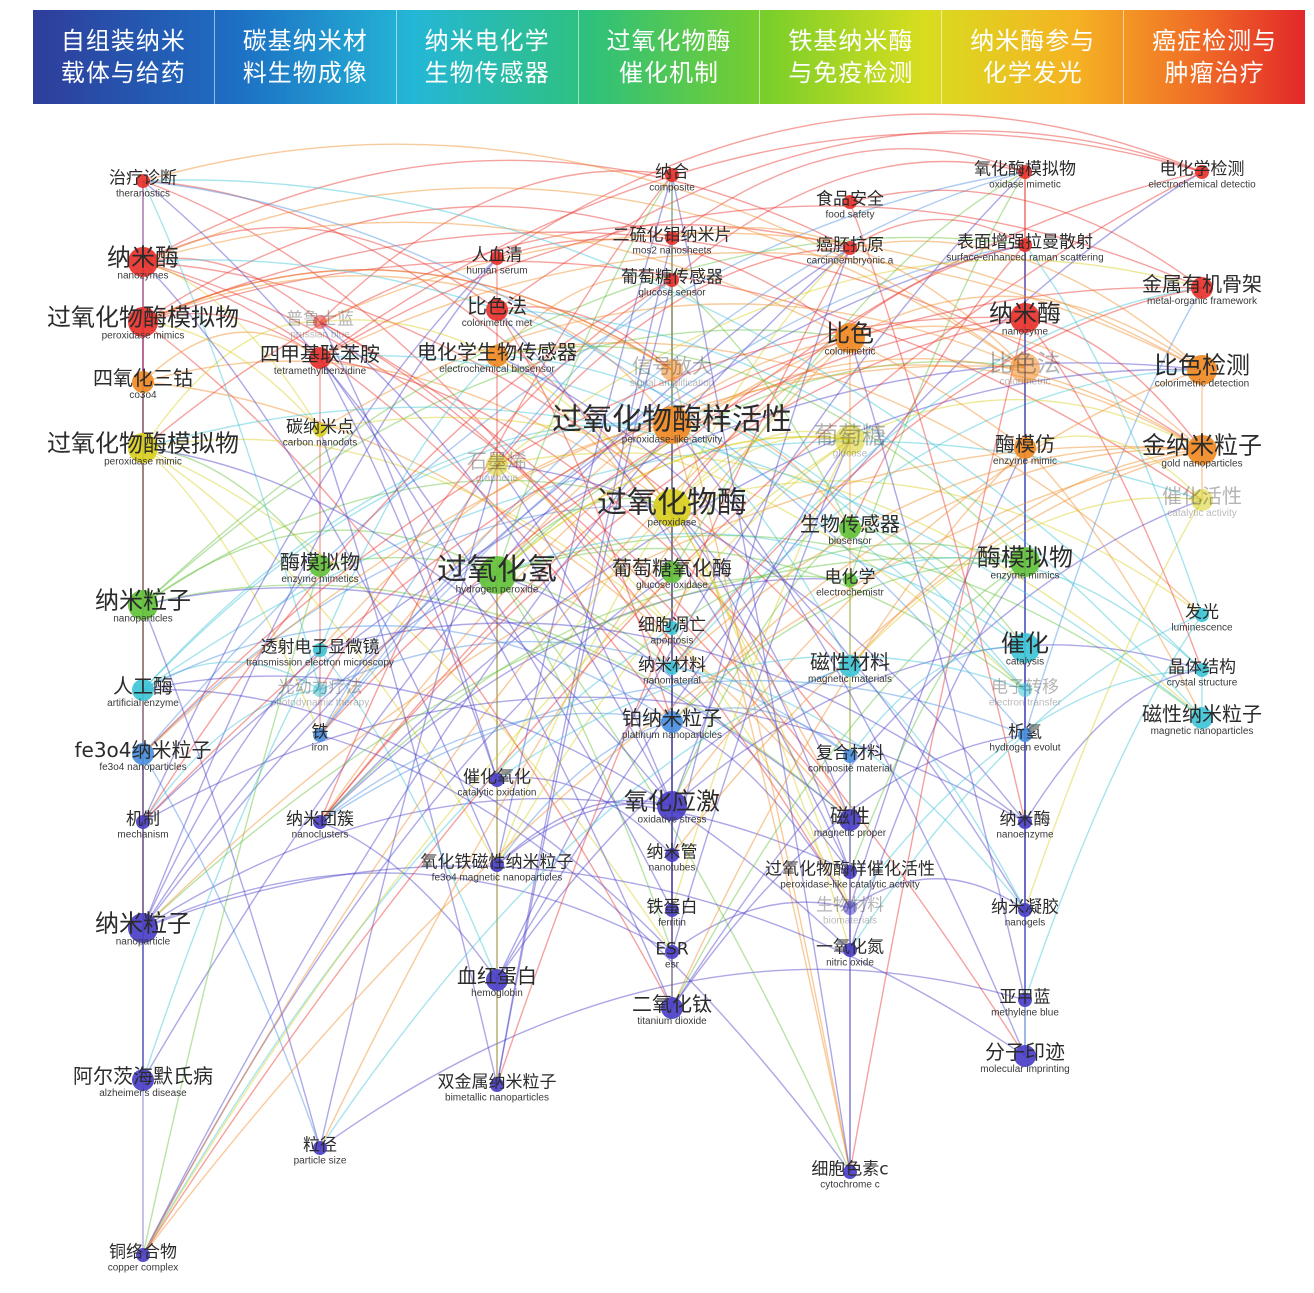  Describe the element at coordinates (850, 679) in the screenshot. I see `keyword-label-en: magnetic materials` at that location.